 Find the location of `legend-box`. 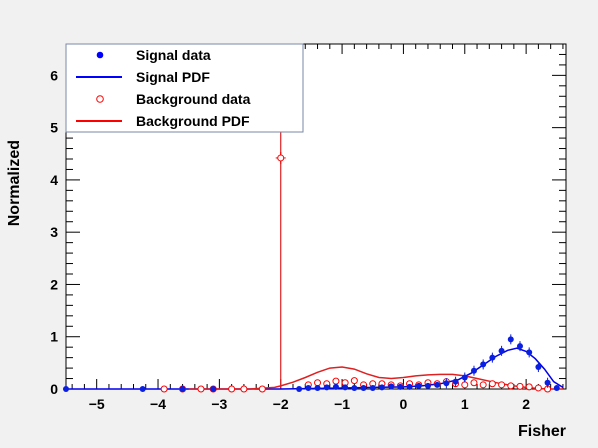

legend-box is located at coordinates (184, 88).